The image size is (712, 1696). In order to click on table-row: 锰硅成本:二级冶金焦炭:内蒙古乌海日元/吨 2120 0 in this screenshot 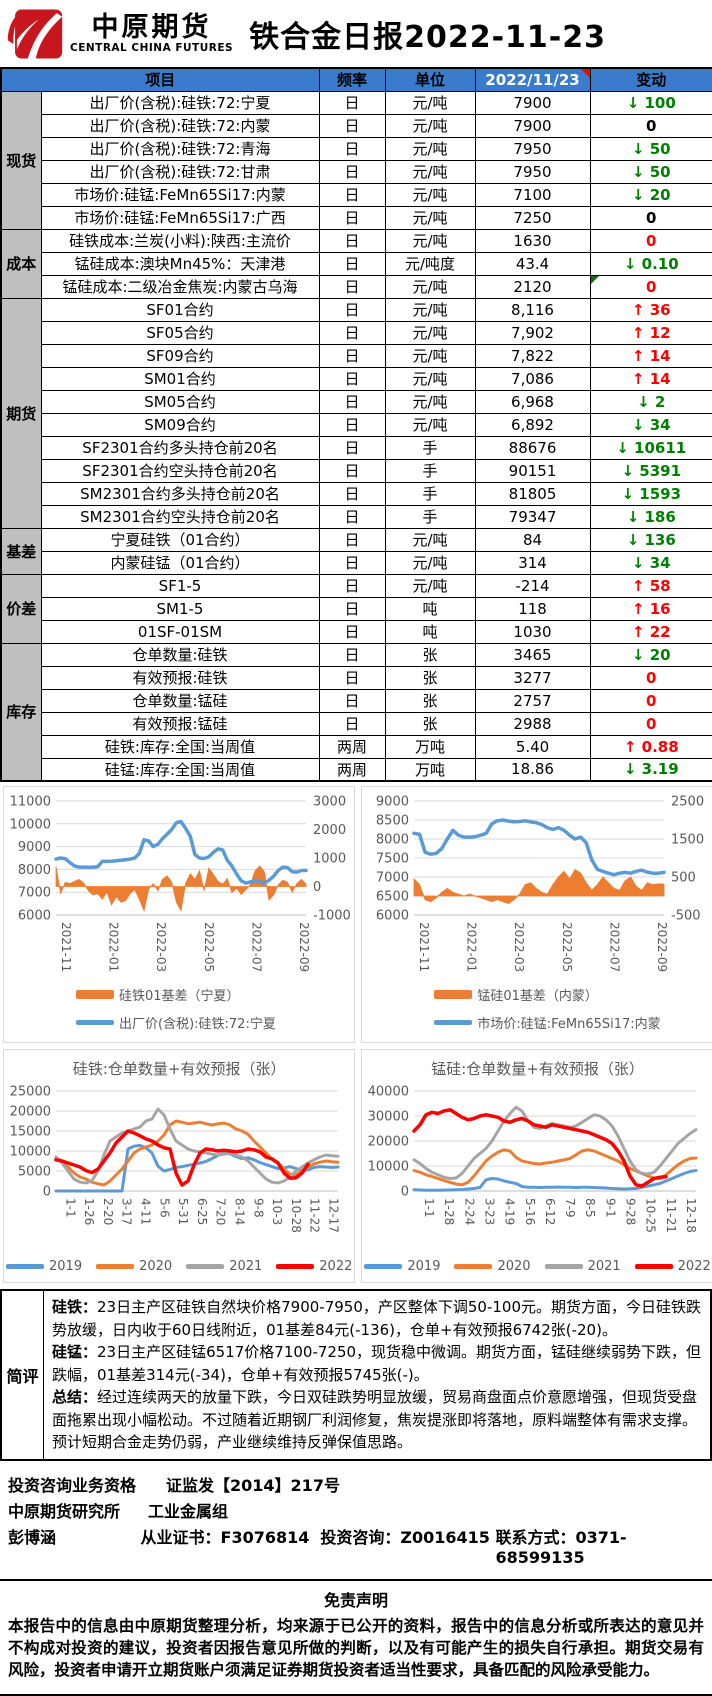, I will do `click(356, 286)`.